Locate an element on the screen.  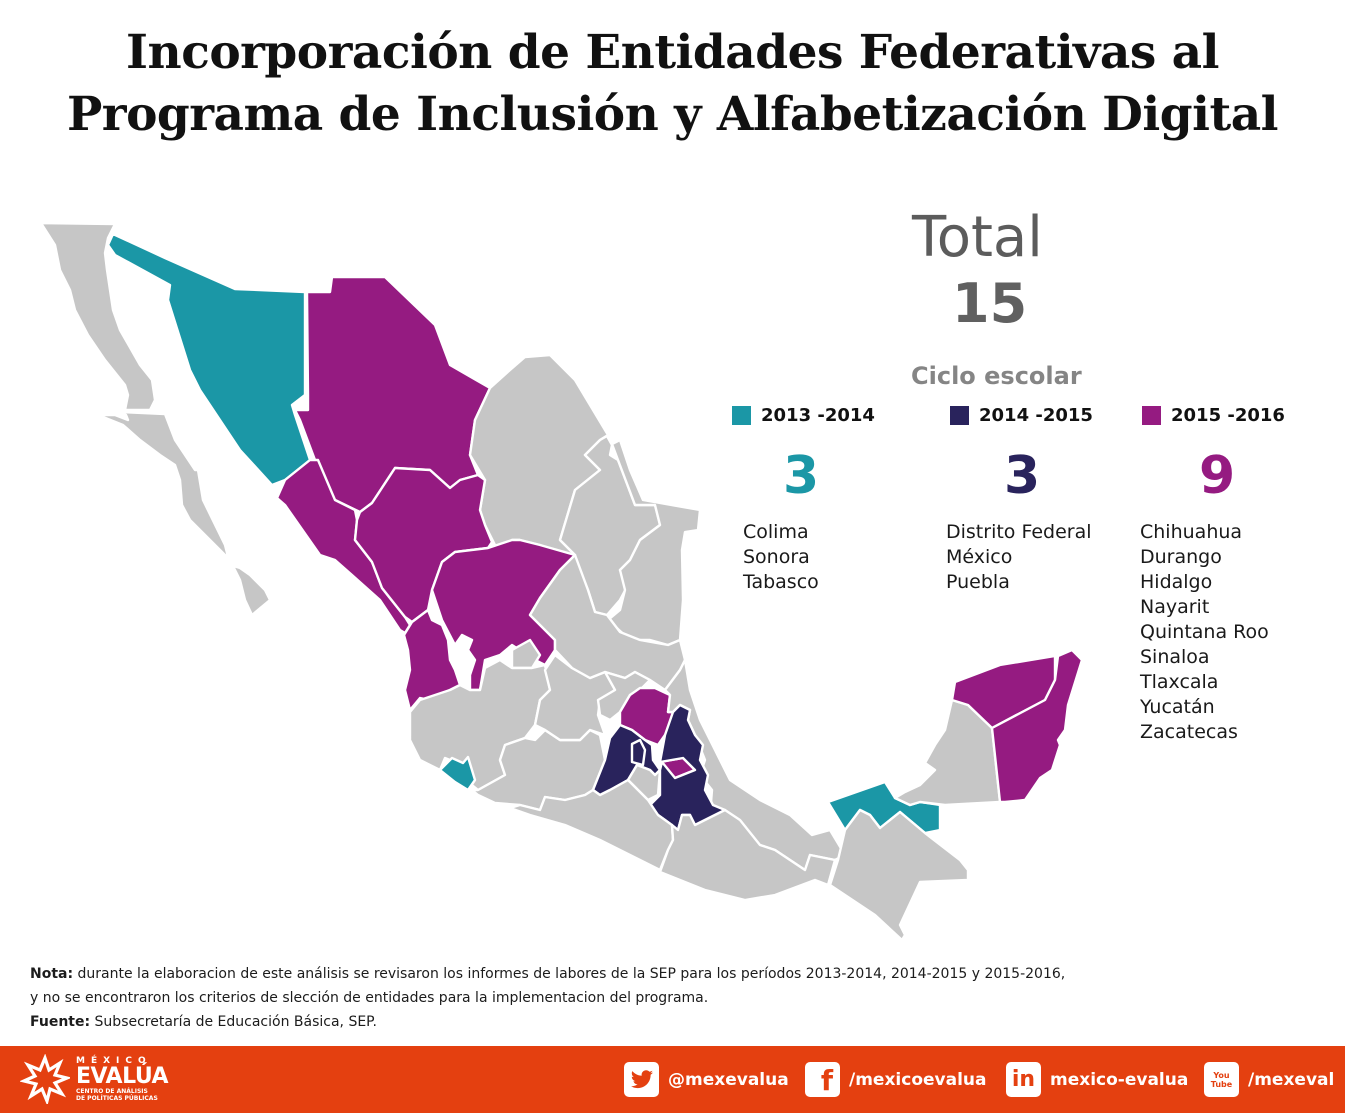
linkedin-icon: in is located at coordinates (1023, 1079).